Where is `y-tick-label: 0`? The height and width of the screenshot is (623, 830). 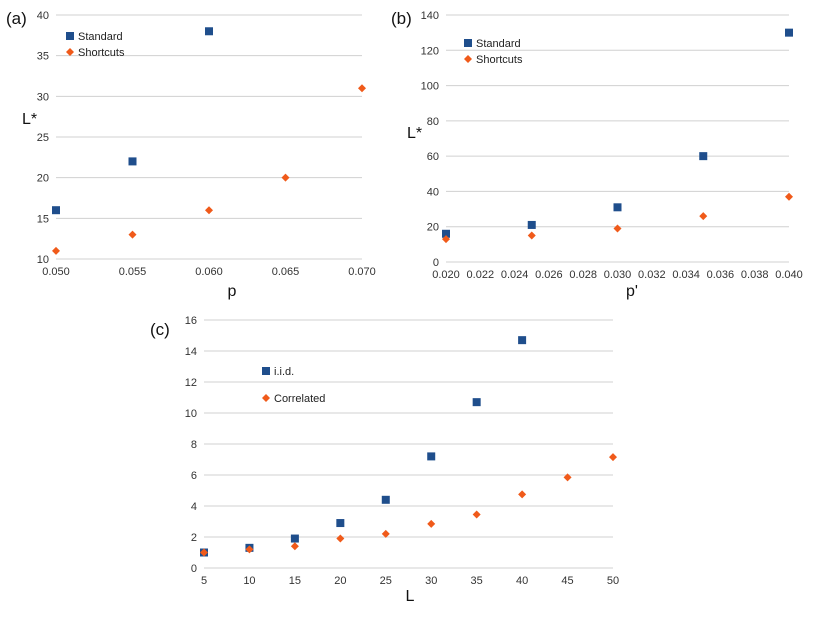 y-tick-label: 0 is located at coordinates (436, 263).